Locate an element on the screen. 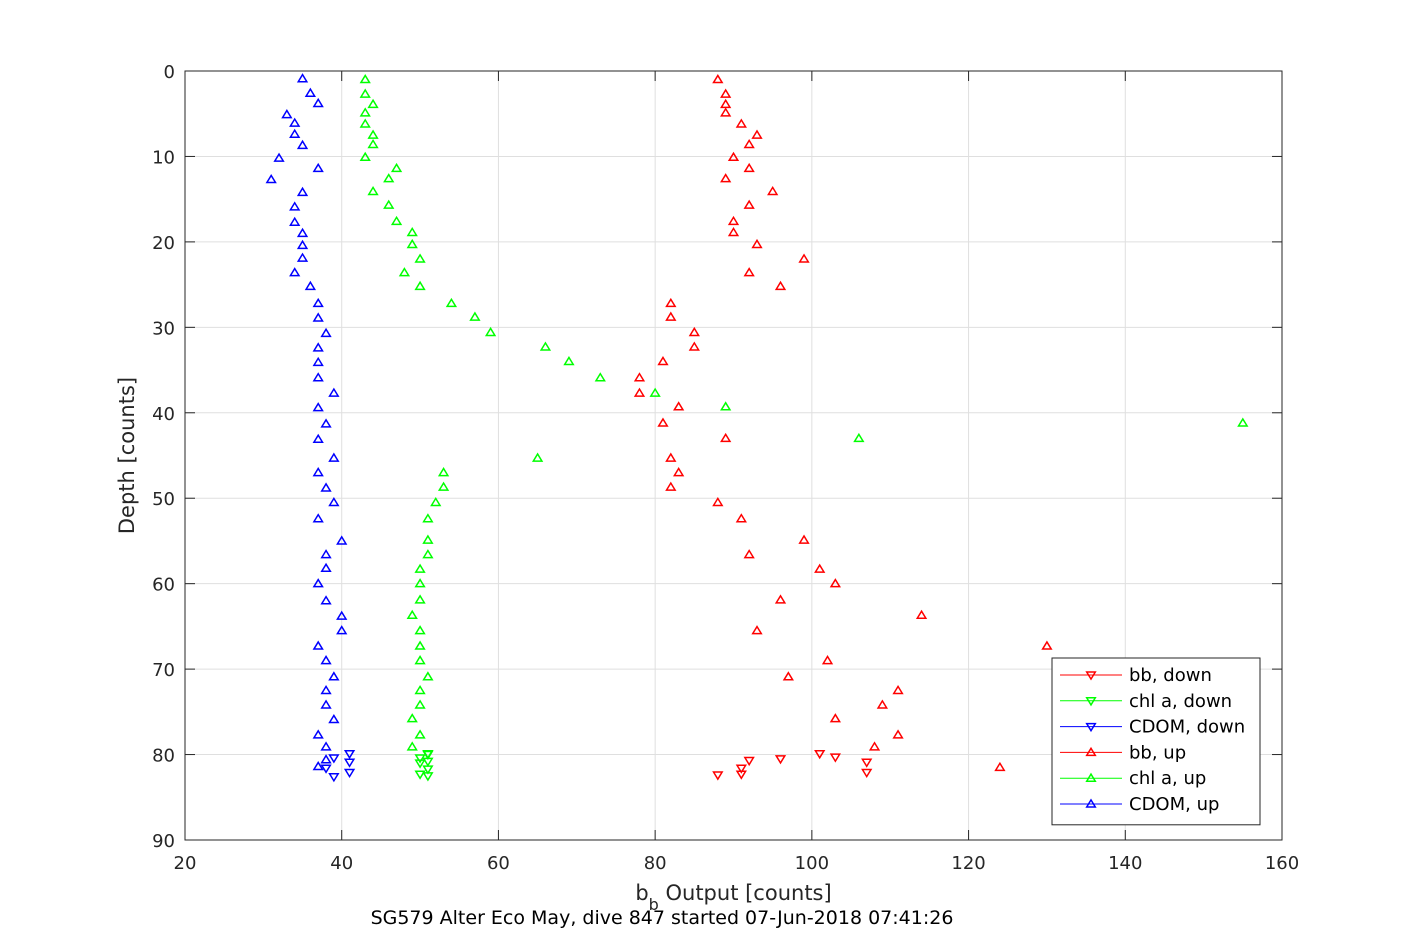 Image resolution: width=1417 pixels, height=945 pixels. x-axis-label-main: b is located at coordinates (641, 893).